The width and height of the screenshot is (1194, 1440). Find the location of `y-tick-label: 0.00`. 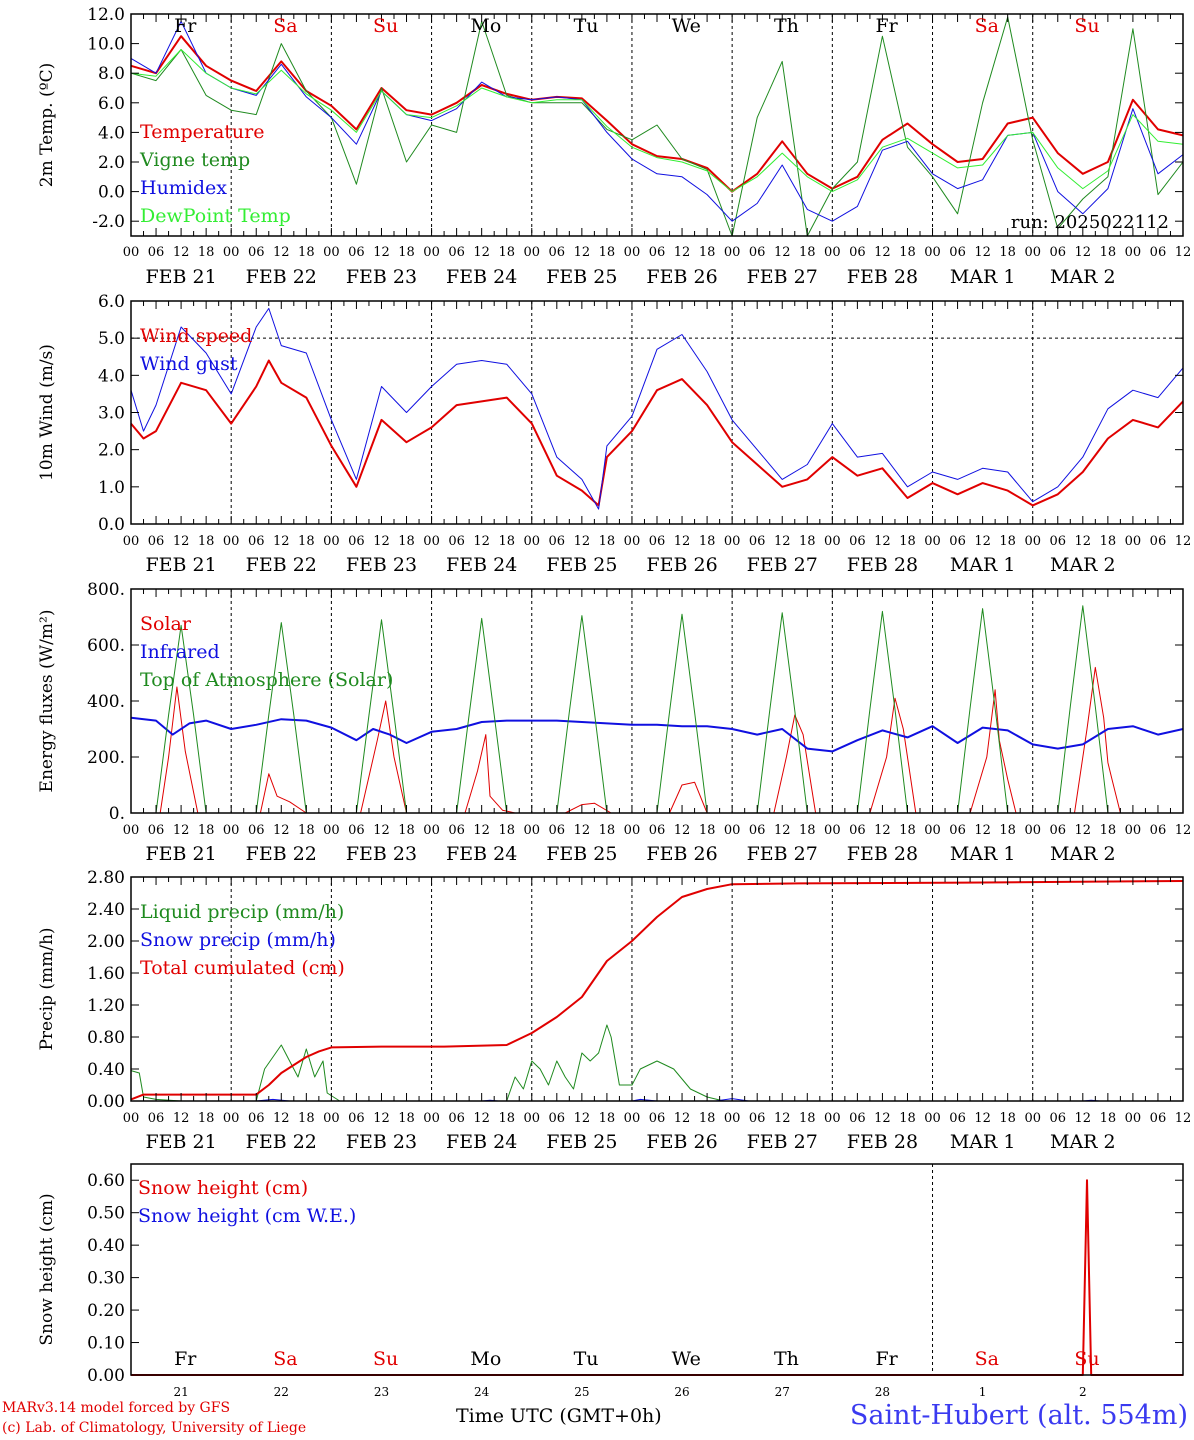

y-tick-label: 0.00 is located at coordinates (106, 1102).